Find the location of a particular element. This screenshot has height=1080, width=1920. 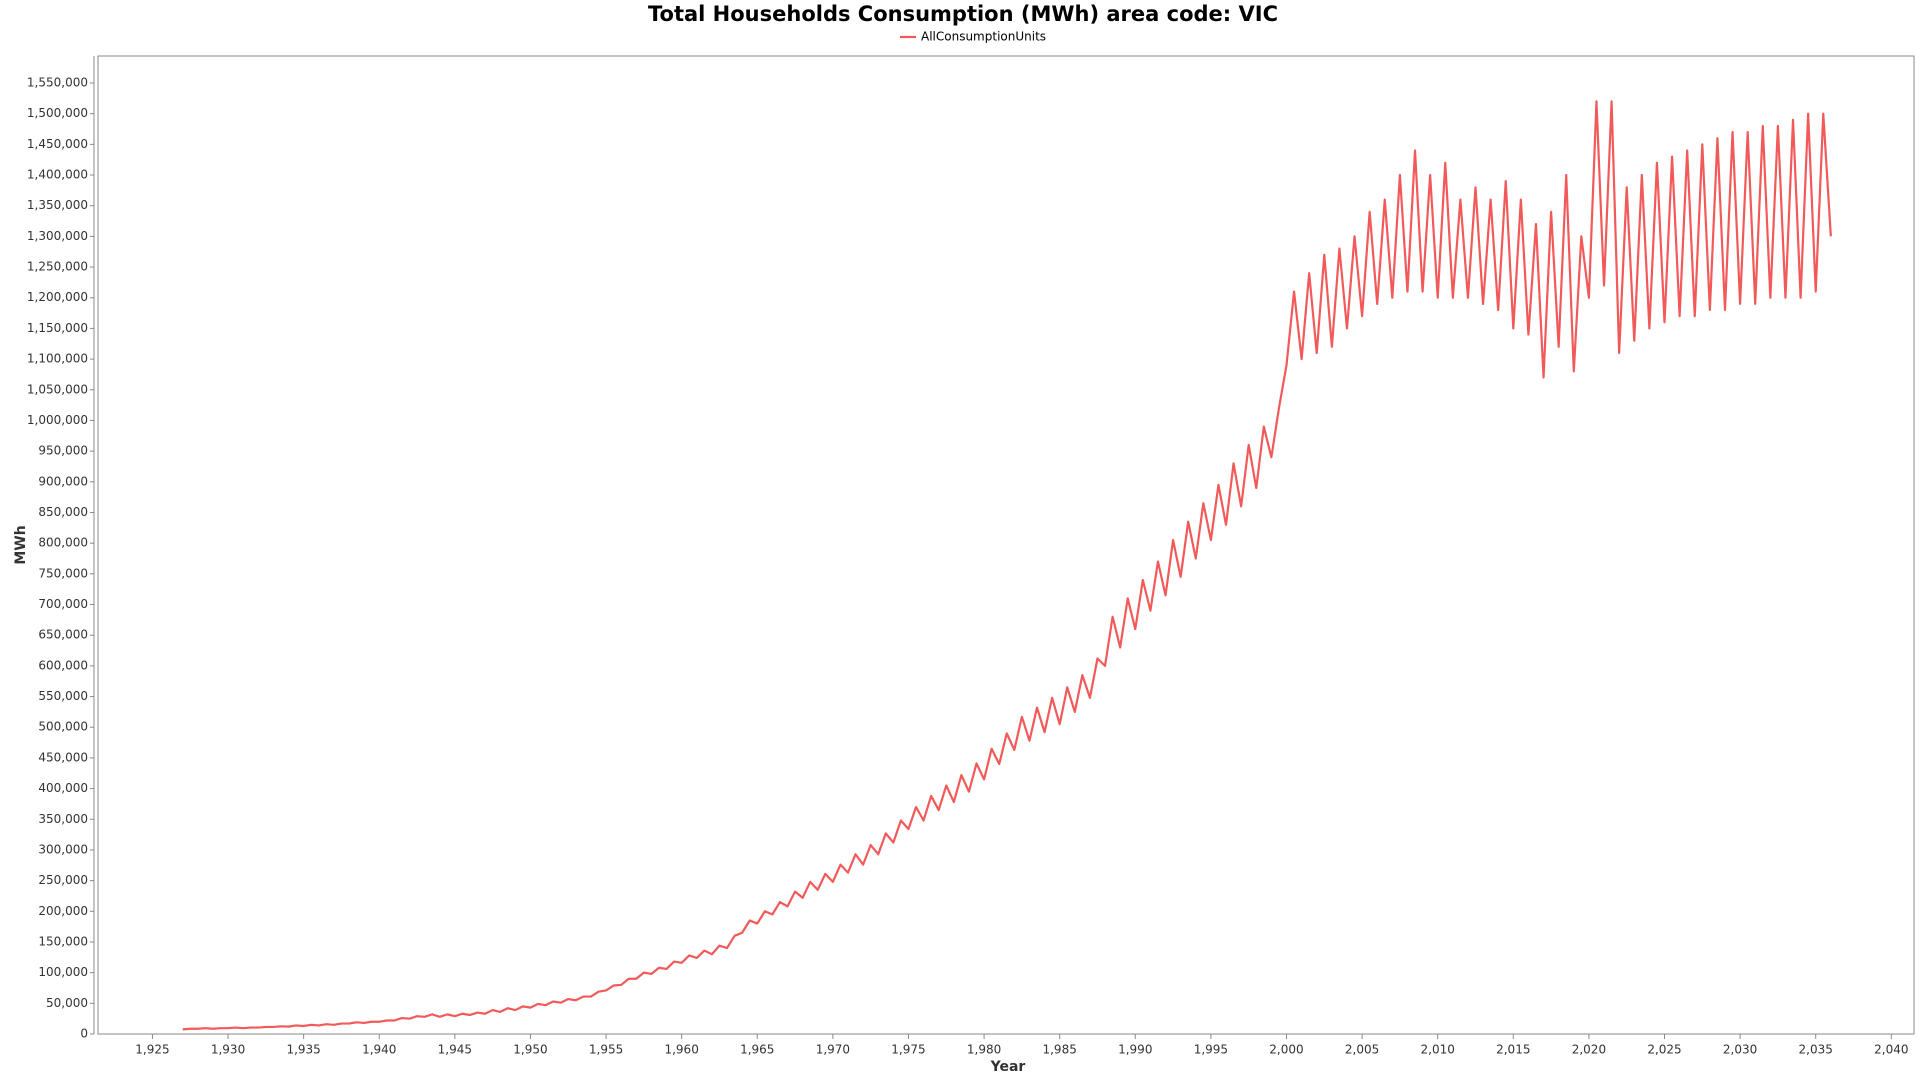

y-tick-label: 1,400,000 is located at coordinates (57, 175).